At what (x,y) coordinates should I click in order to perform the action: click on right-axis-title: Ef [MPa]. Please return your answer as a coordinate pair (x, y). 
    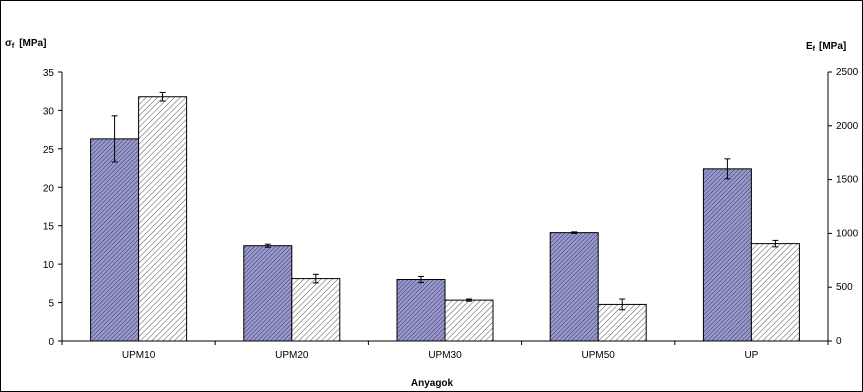
    Looking at the image, I should click on (826, 47).